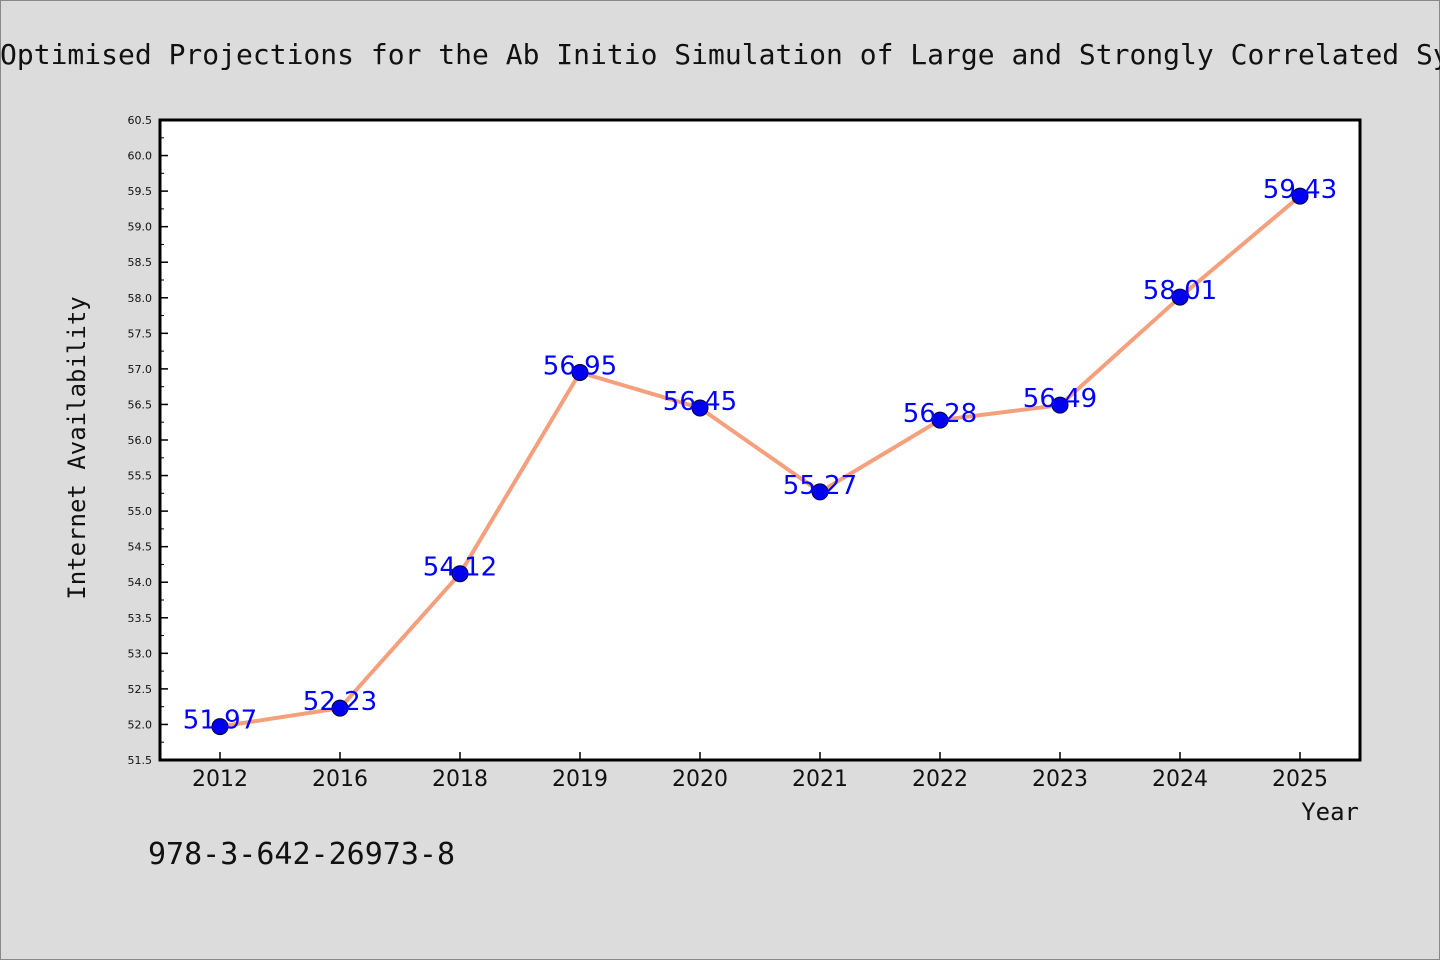  What do you see at coordinates (77, 447) in the screenshot?
I see `y-axis-label: Internet Availability` at bounding box center [77, 447].